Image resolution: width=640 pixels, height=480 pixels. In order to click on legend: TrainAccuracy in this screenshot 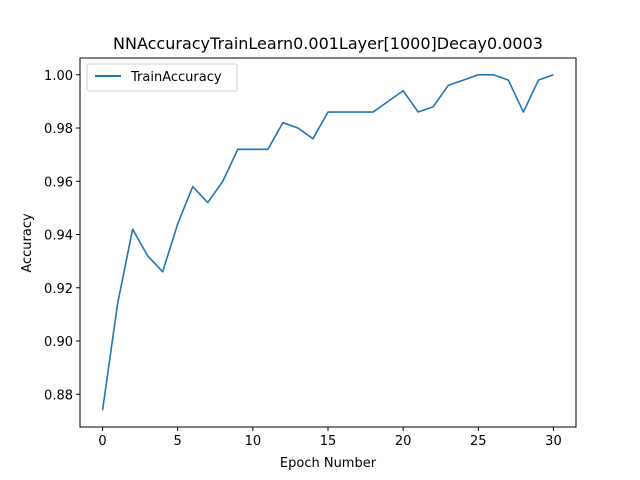, I will do `click(162, 77)`.